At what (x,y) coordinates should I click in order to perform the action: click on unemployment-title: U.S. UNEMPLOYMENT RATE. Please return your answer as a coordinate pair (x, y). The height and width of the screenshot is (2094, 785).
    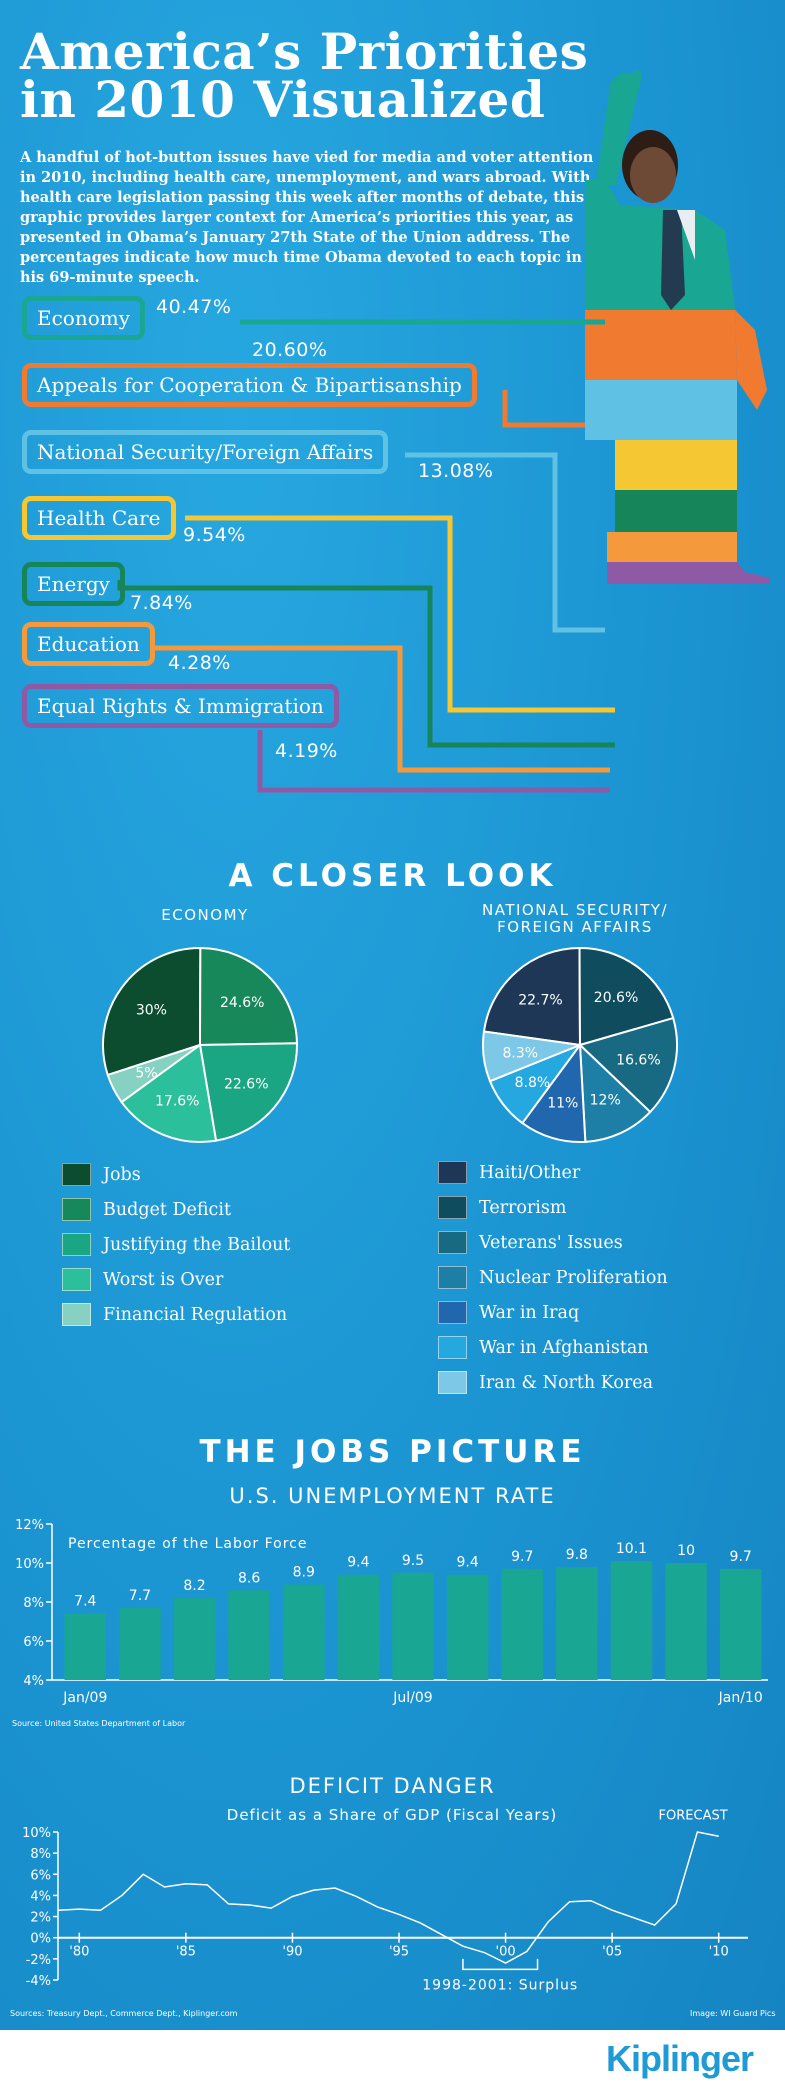
    Looking at the image, I should click on (392, 1496).